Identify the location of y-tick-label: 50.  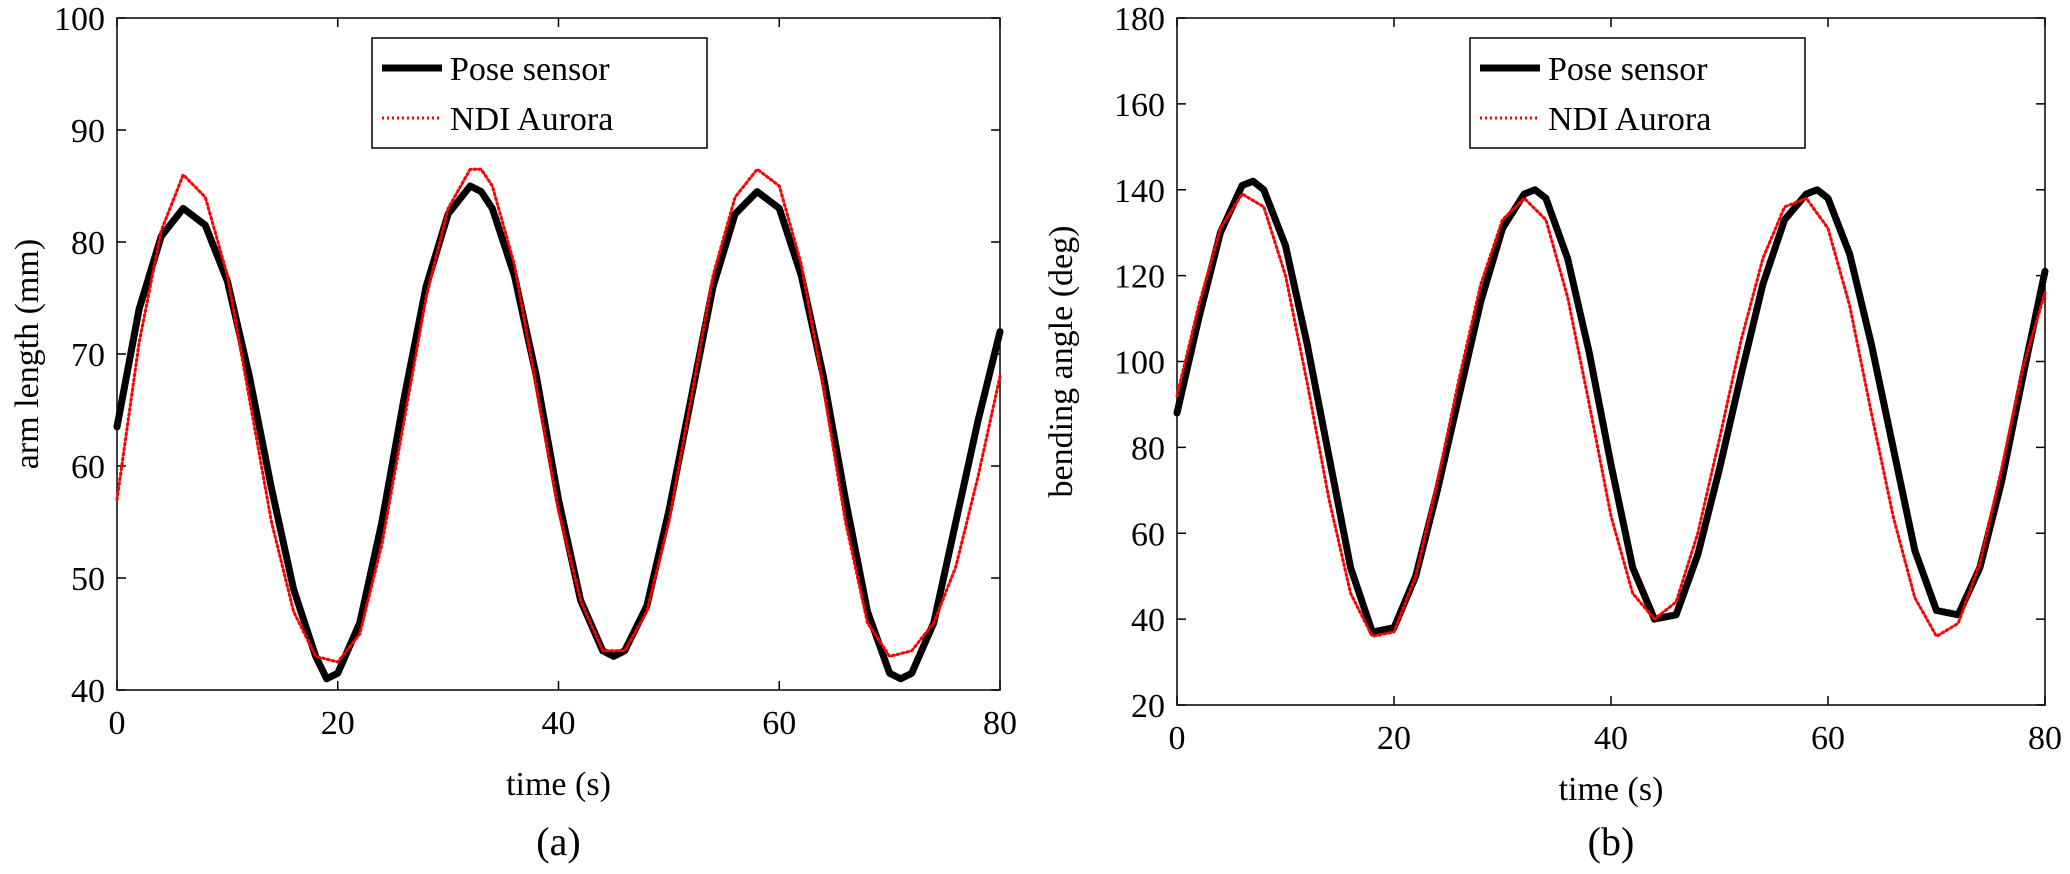
(88, 579).